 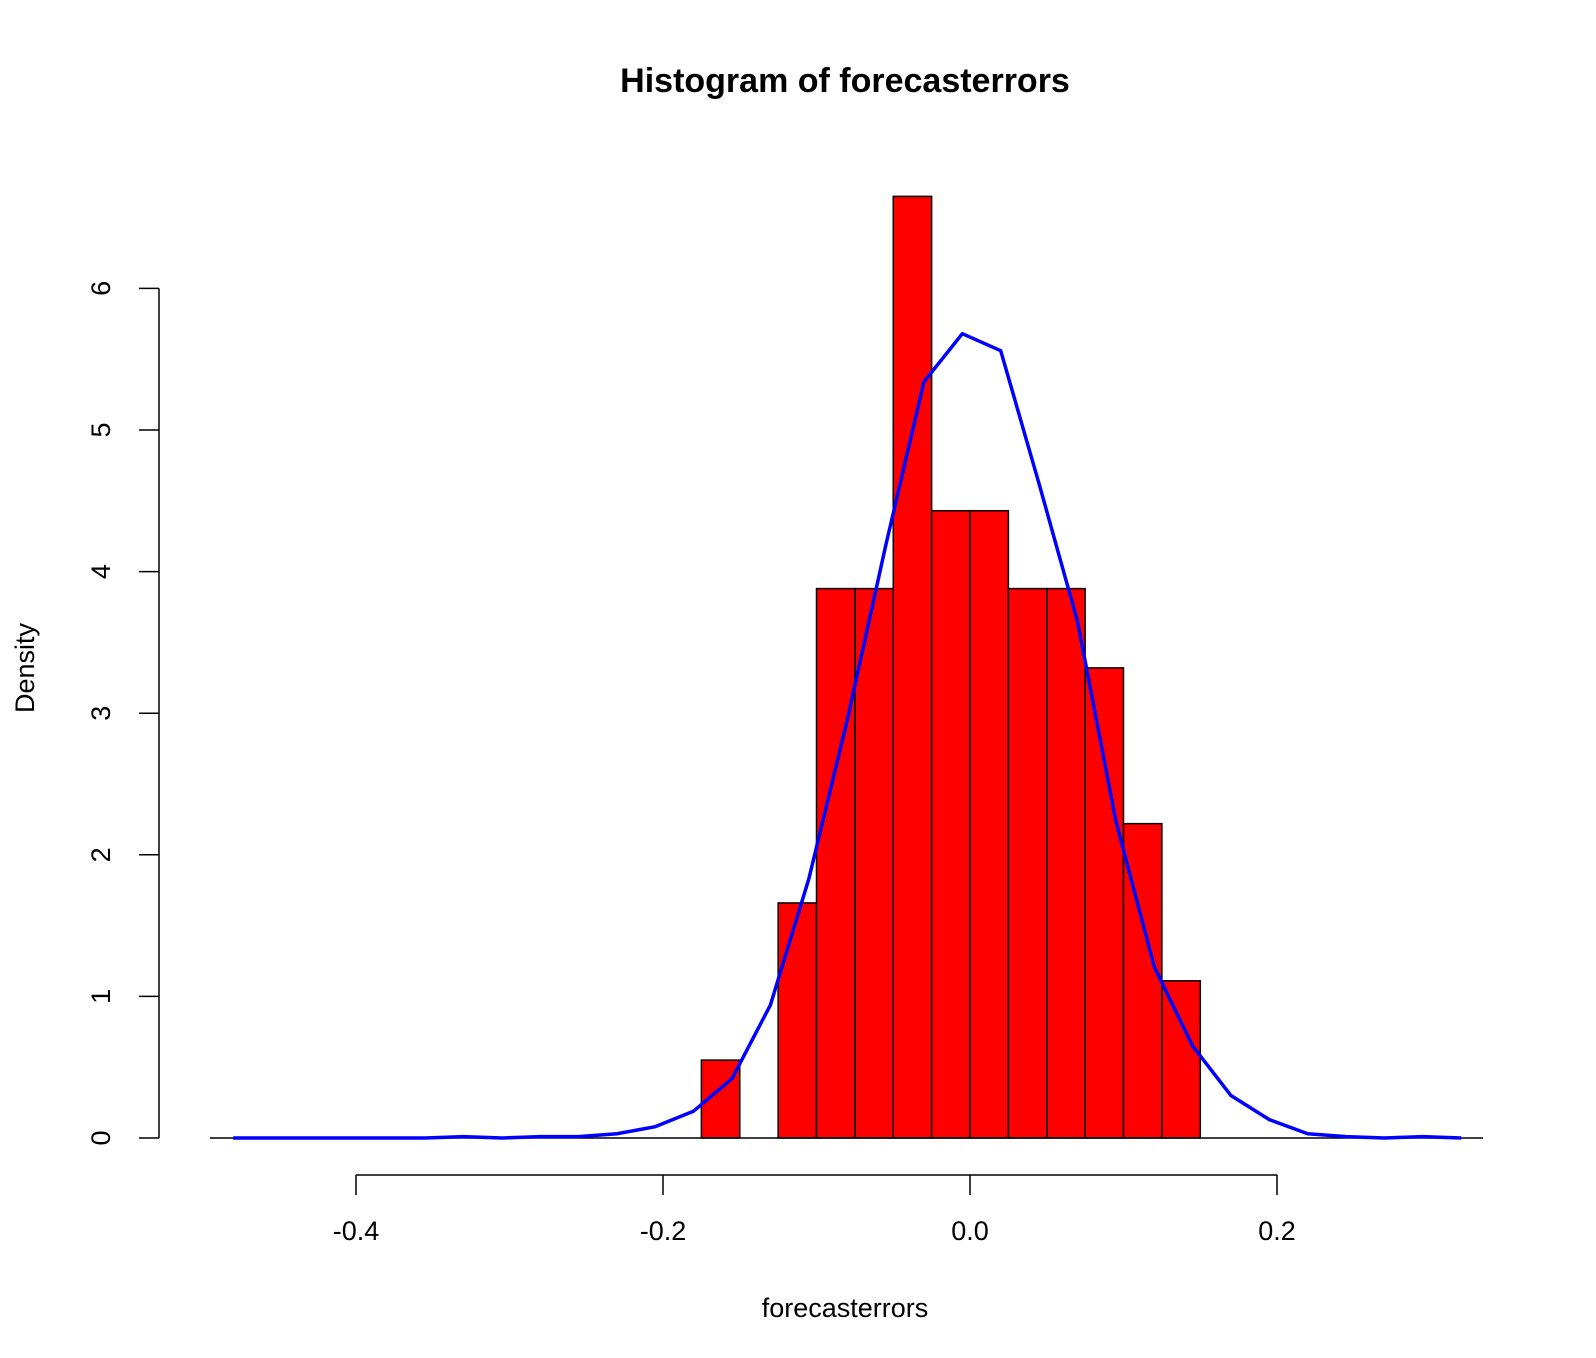 I want to click on y-tick-label: 1, so click(x=101, y=996).